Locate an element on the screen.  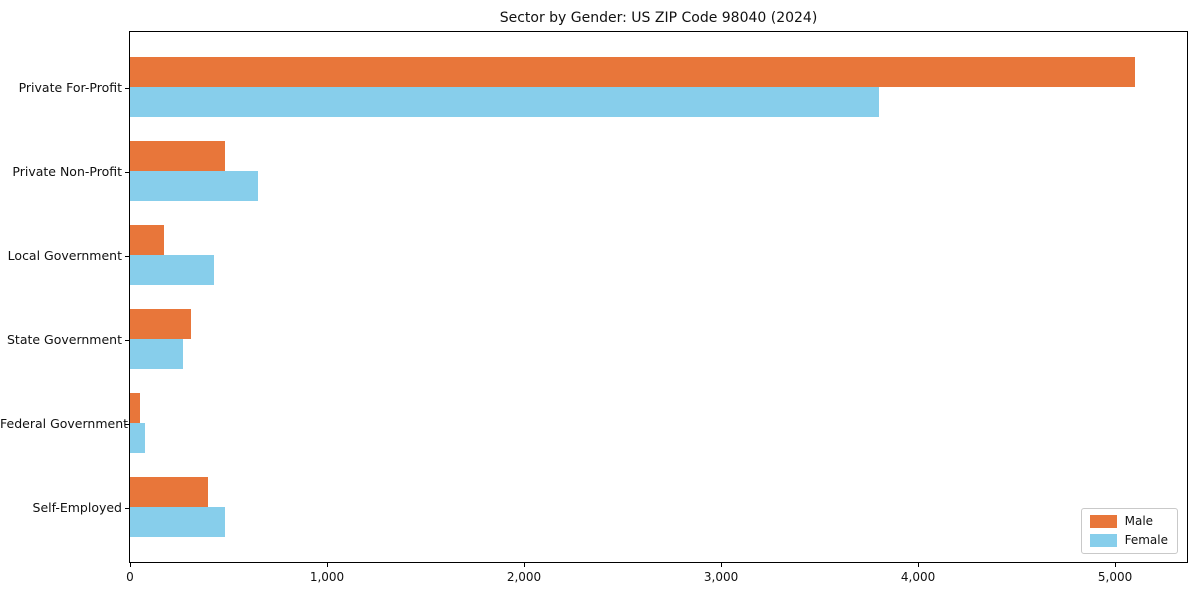
male-swatch-icon is located at coordinates (1103, 521).